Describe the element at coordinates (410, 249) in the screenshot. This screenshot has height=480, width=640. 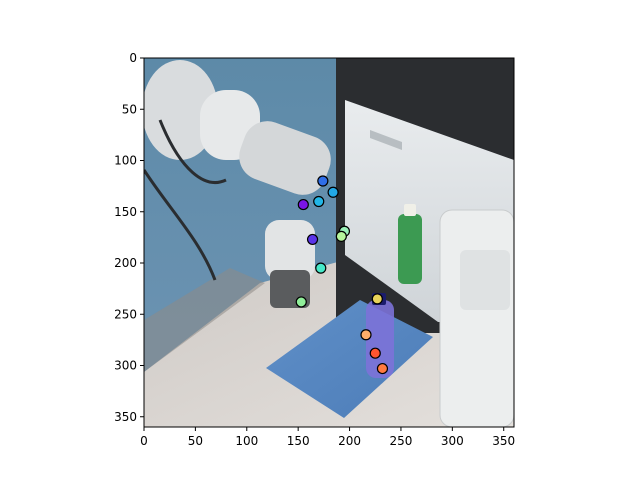
I see `green-bottle` at that location.